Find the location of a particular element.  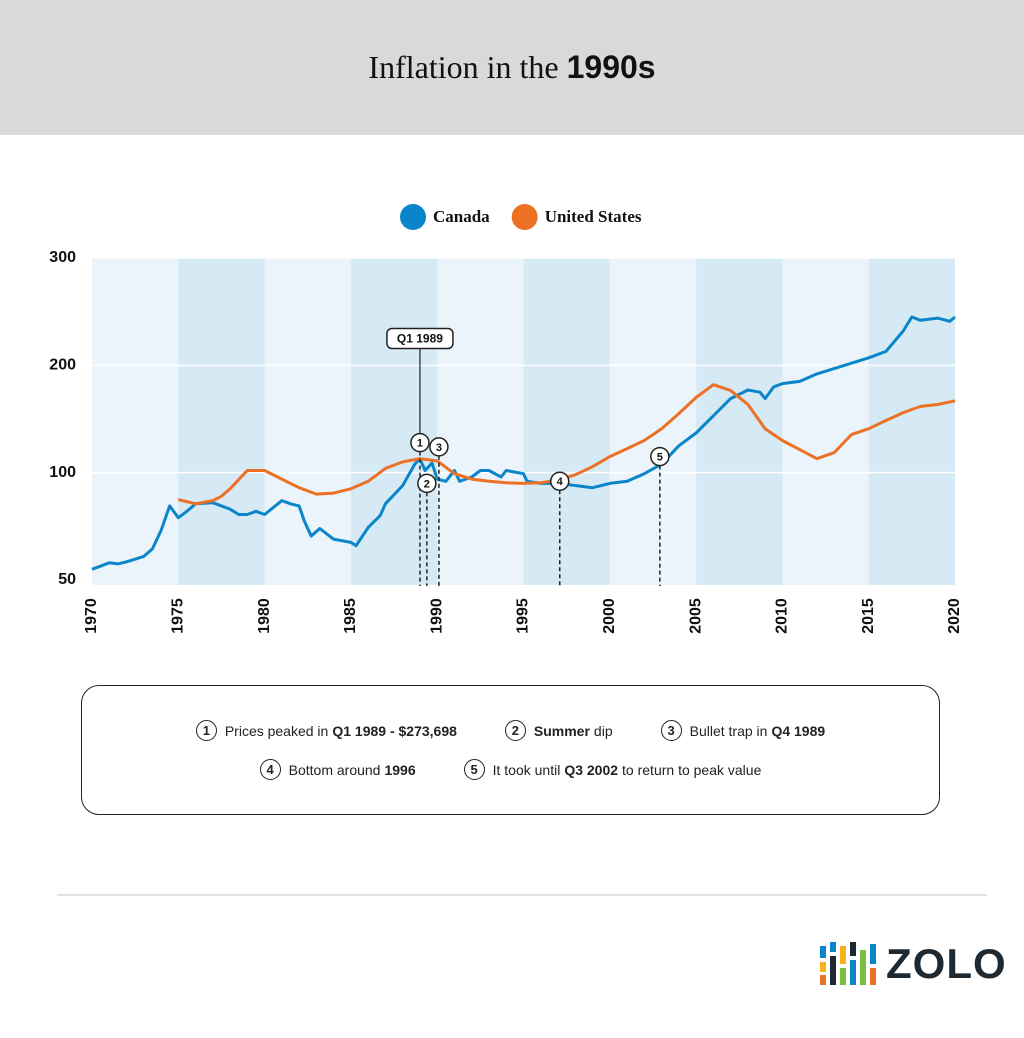

note-text: Q1 1989 - $273,698 is located at coordinates (394, 730).